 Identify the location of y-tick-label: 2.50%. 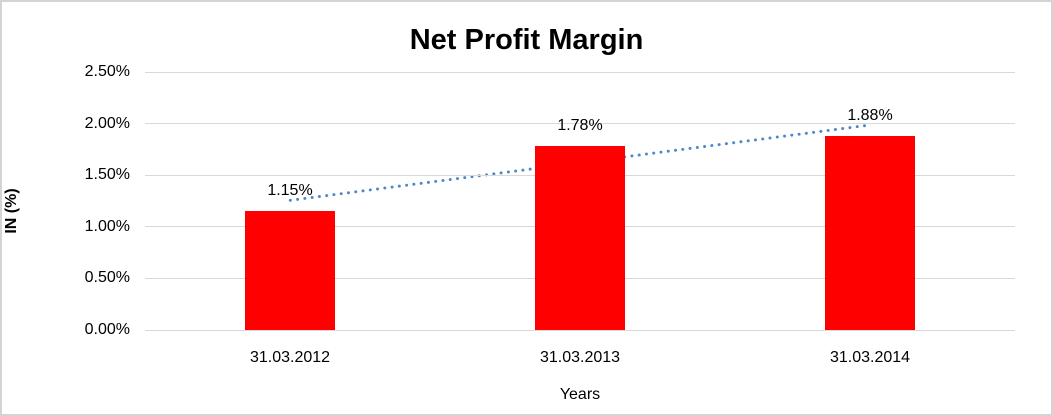
(107, 71).